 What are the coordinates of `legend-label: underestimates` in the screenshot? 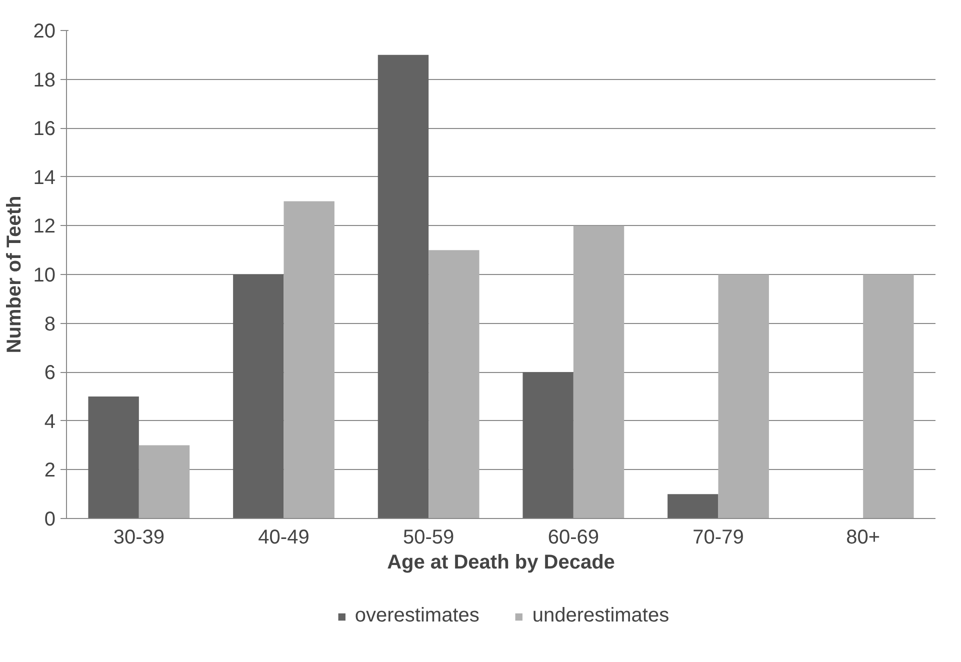 It's located at (601, 616).